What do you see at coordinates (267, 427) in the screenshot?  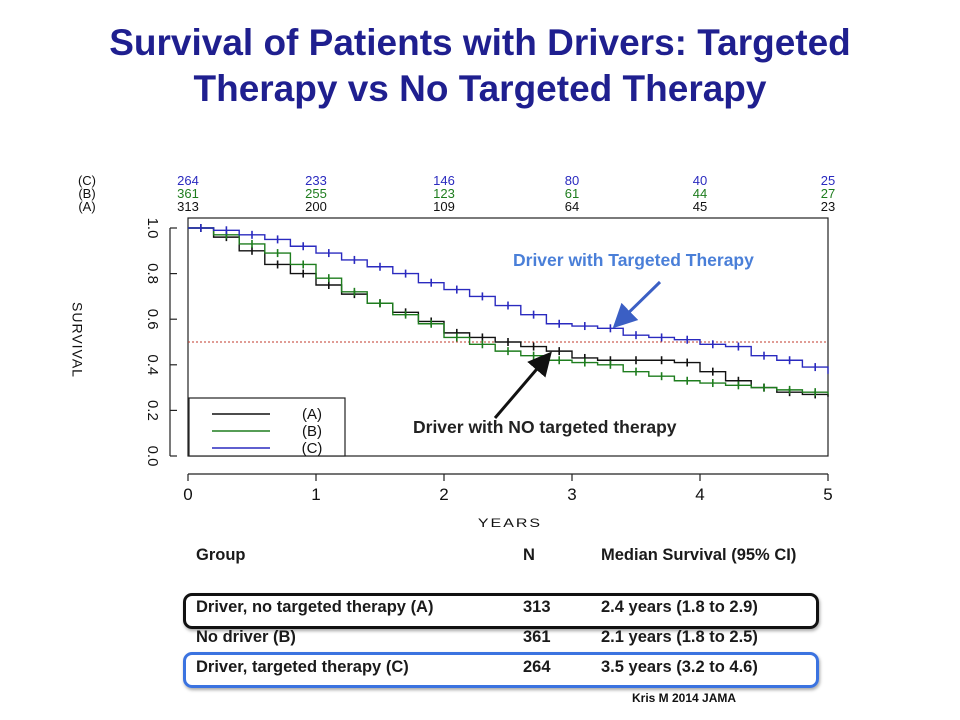 I see `legend-box` at bounding box center [267, 427].